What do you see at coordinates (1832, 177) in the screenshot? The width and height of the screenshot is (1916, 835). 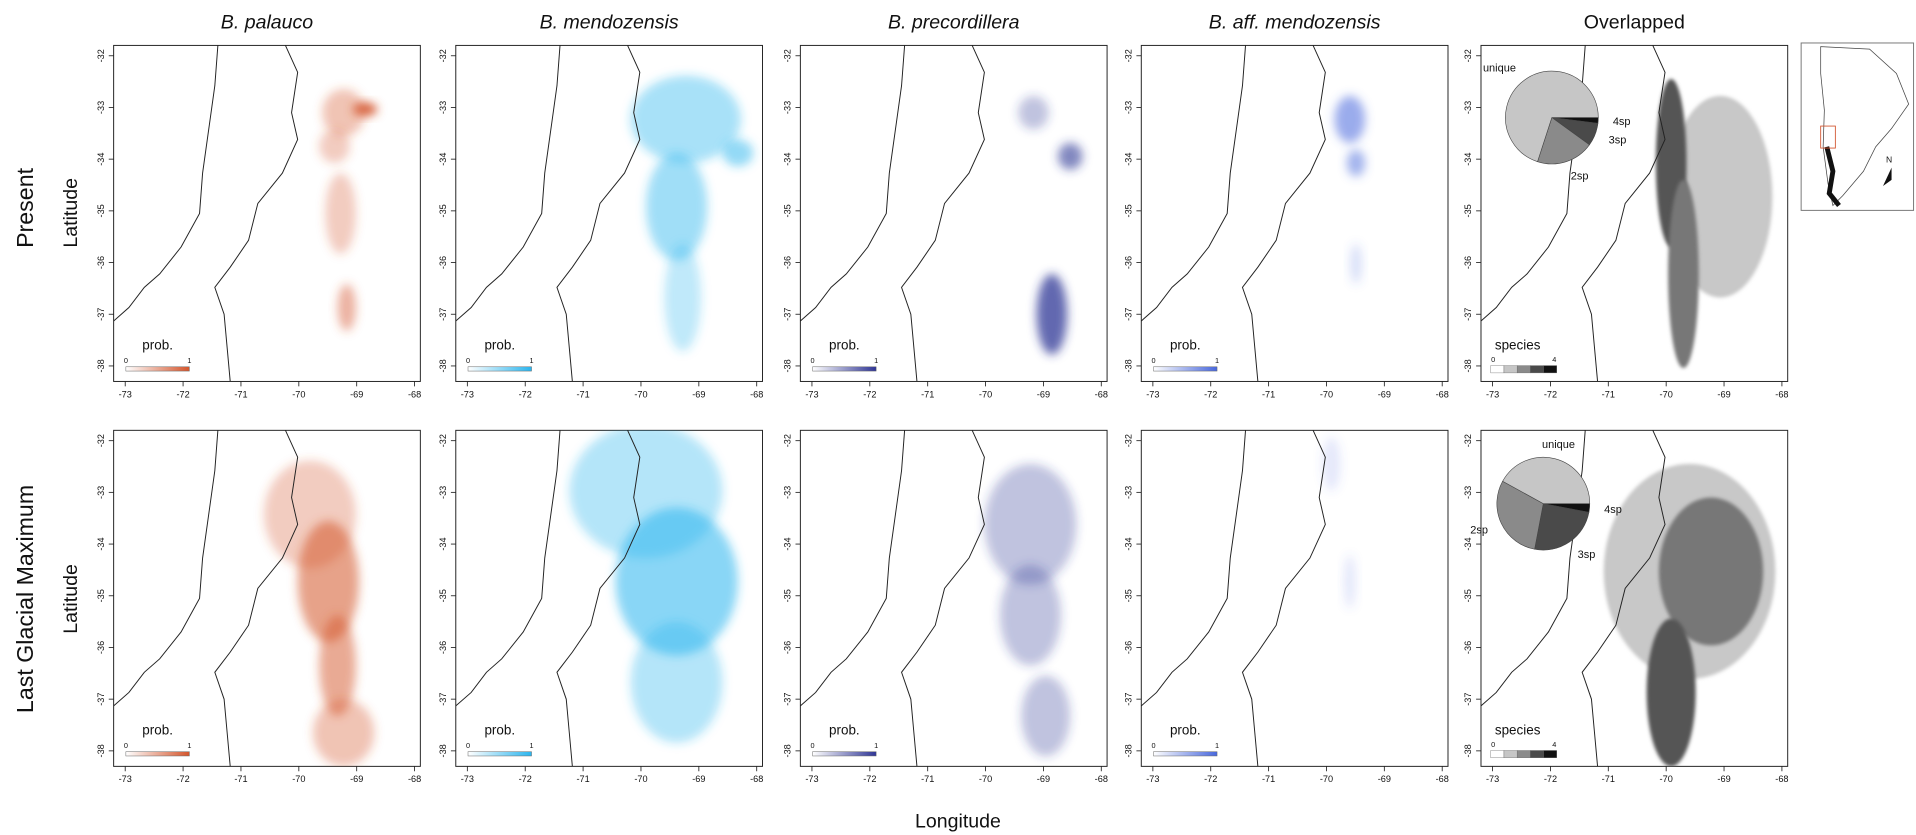 I see `inset-patagonia` at bounding box center [1832, 177].